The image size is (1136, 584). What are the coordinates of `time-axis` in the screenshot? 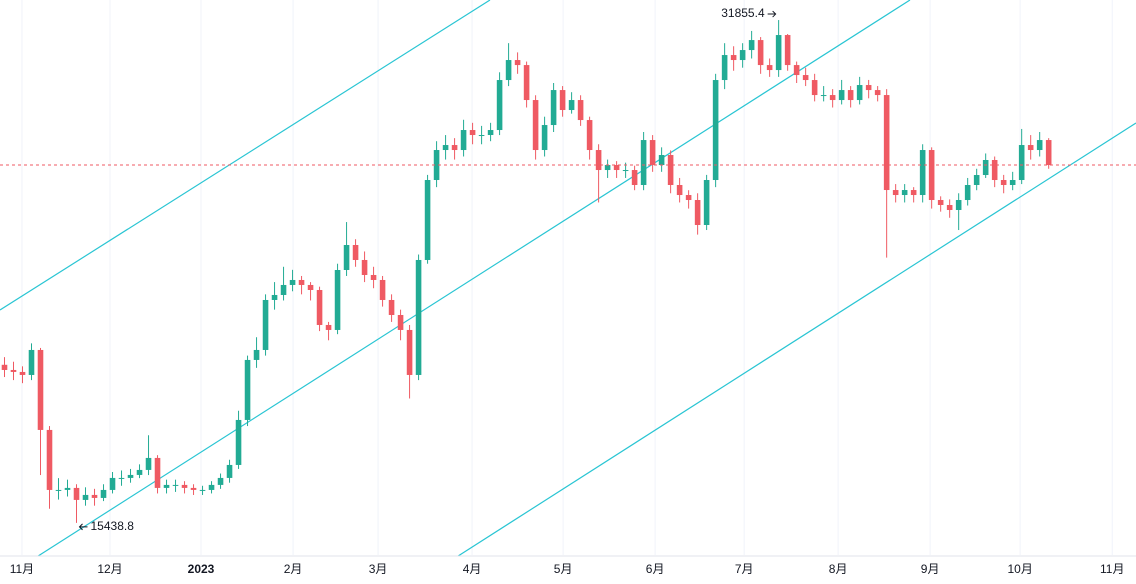 It's located at (568, 570).